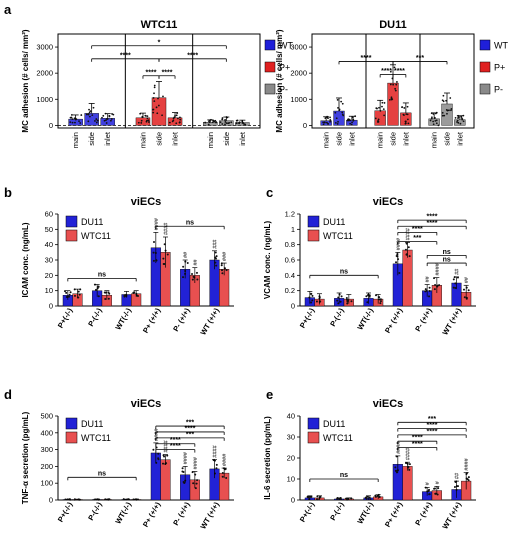 This screenshot has height=557, width=520. What do you see at coordinates (46, 483) in the screenshot?
I see `y-tick-label: 100` at bounding box center [46, 483].